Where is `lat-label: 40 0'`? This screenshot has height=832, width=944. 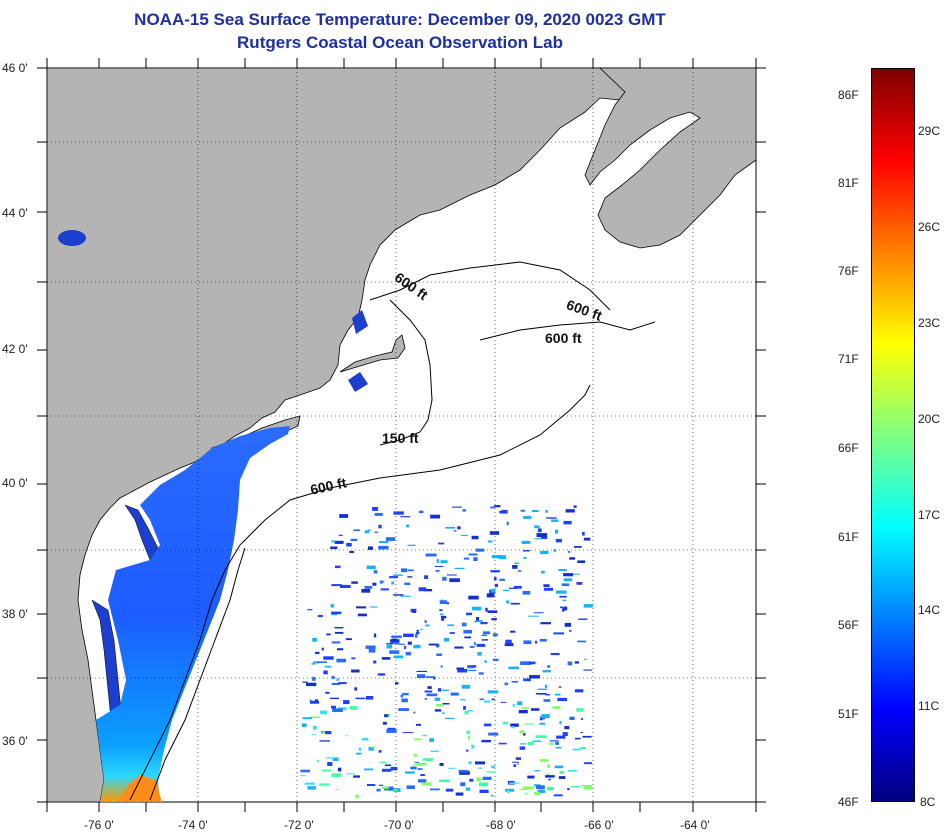 lat-label: 40 0' is located at coordinates (15, 483).